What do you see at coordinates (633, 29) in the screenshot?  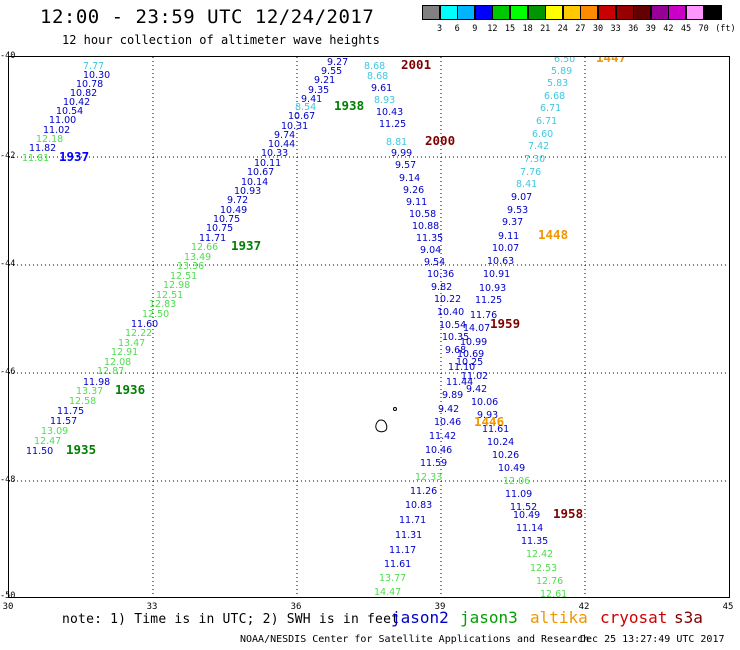 I see `color-scale-label: 36` at bounding box center [633, 29].